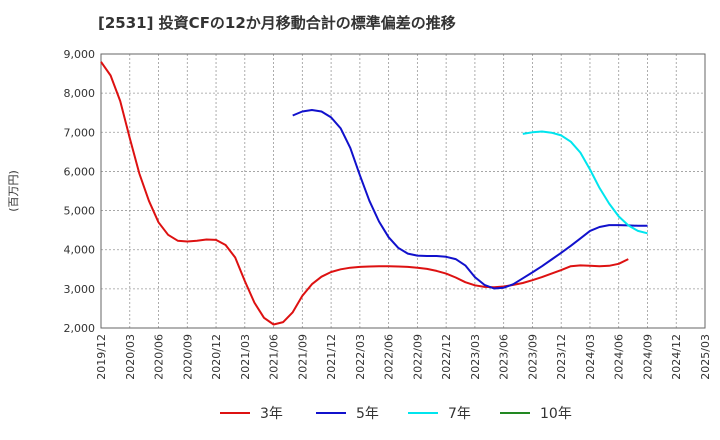 The height and width of the screenshot is (440, 720). What do you see at coordinates (277, 23) in the screenshot?
I see `chart-title: [2531] 投資CFの12か月移動合計の標準偏差の推移` at bounding box center [277, 23].